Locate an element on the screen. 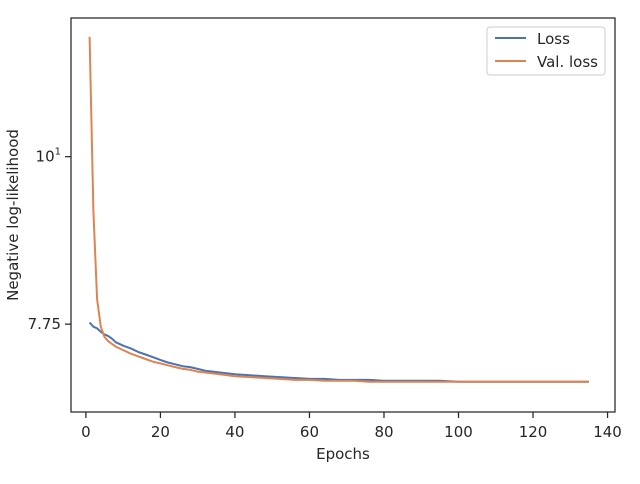 Image resolution: width=640 pixels, height=484 pixels. x-tick-label: 140 is located at coordinates (607, 432).